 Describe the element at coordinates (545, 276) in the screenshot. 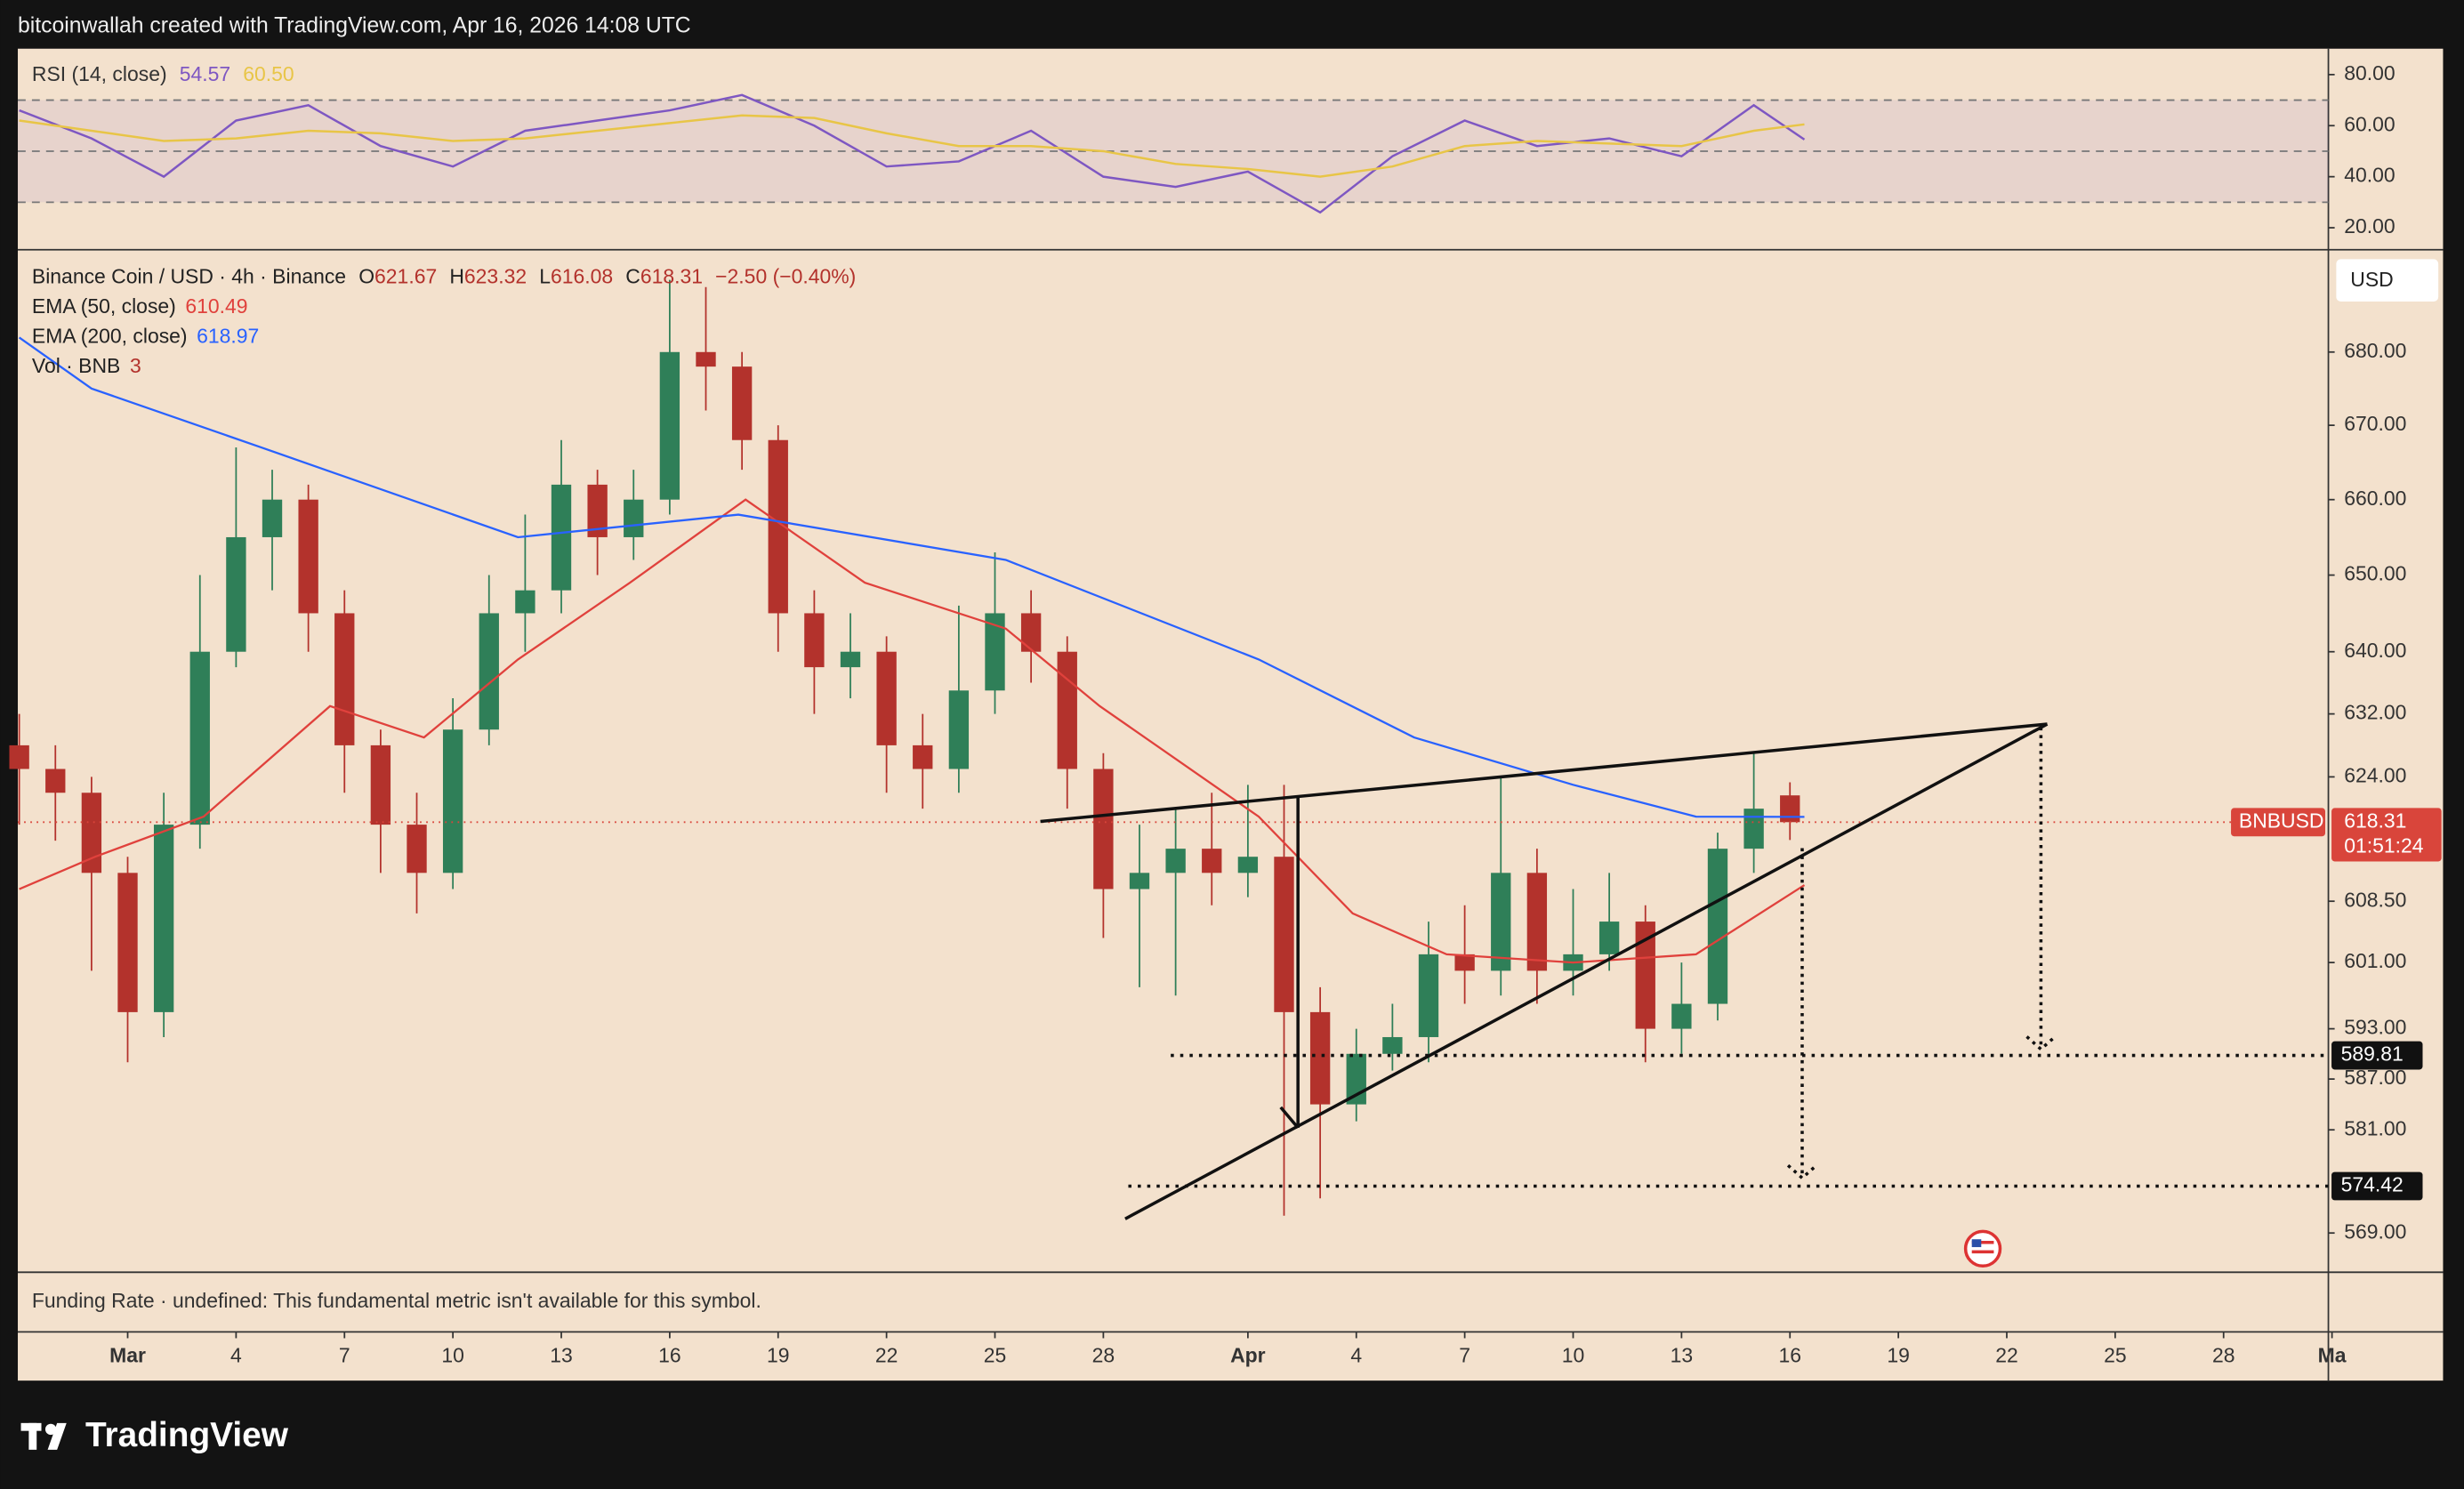

I see `ohlc-label: L` at that location.